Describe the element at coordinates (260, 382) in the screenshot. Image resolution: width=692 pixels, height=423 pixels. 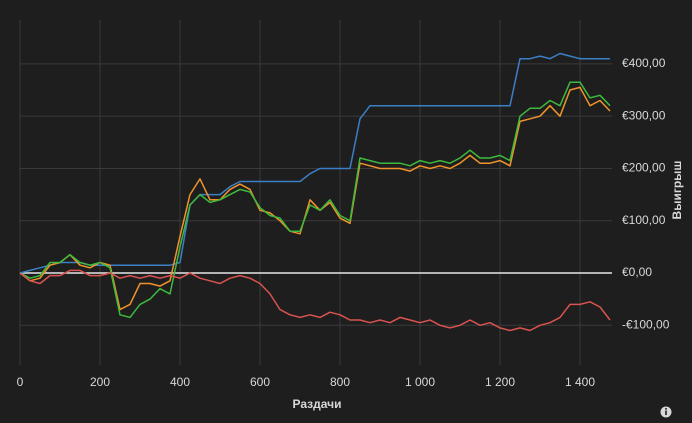
I see `x-tick-label: 600` at that location.